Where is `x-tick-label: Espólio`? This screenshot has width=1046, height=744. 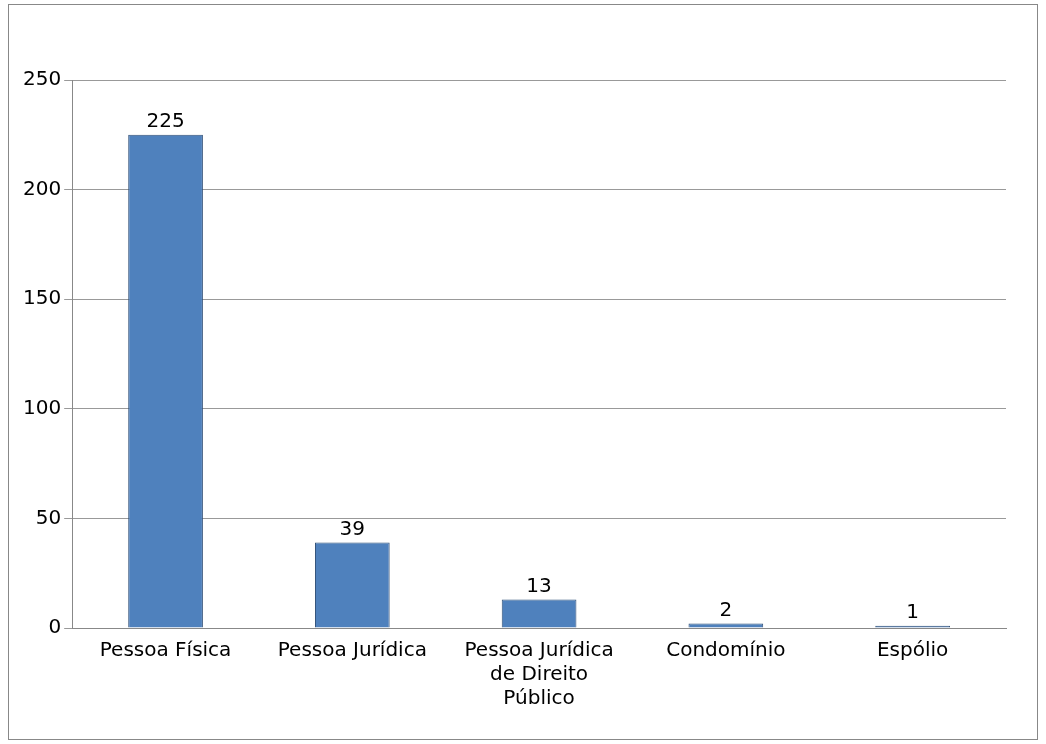 x-tick-label: Espólio is located at coordinates (912, 649).